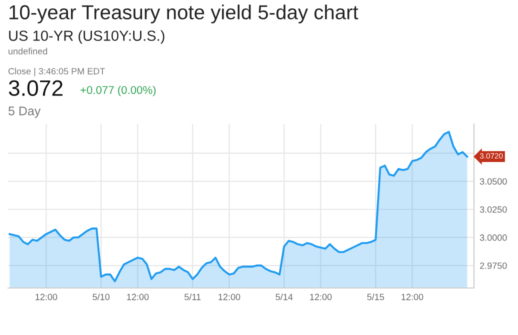 The image size is (518, 335). I want to click on x-tick-label: 5/15, so click(375, 297).